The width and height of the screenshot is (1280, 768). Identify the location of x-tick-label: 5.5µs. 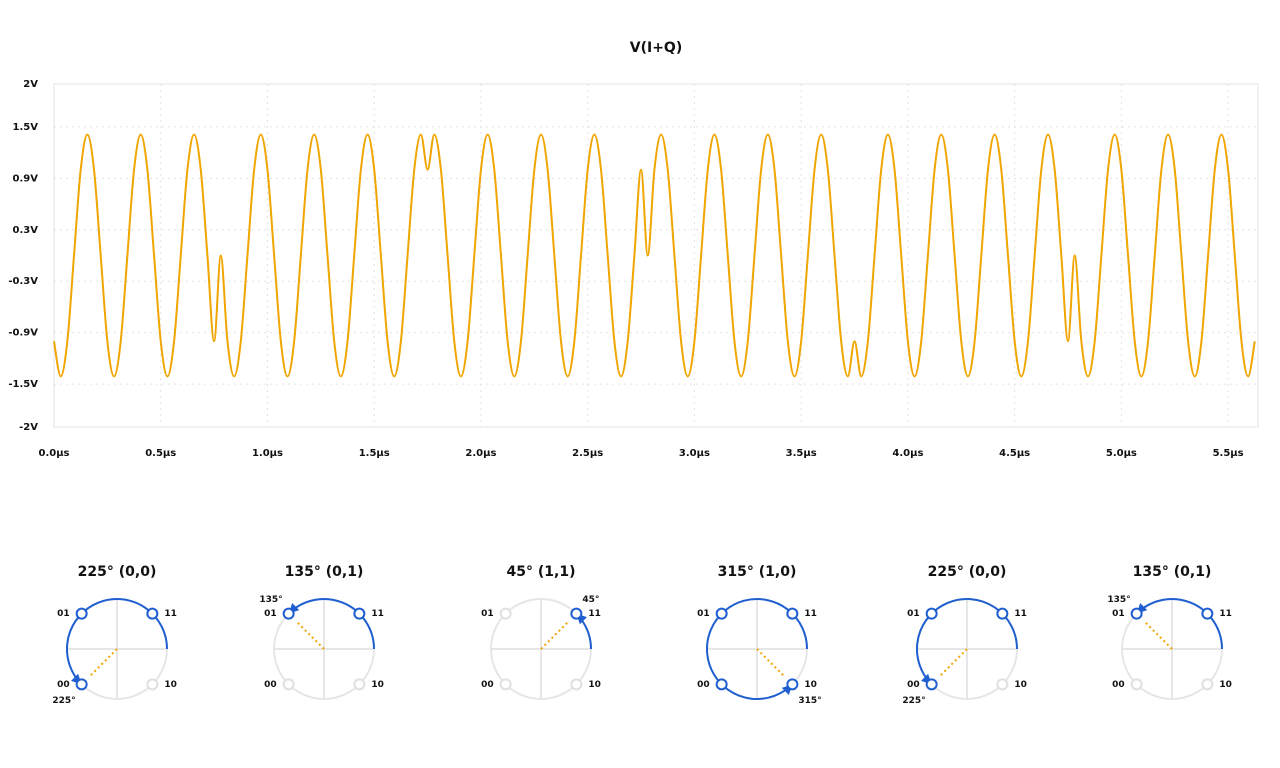
(1228, 453).